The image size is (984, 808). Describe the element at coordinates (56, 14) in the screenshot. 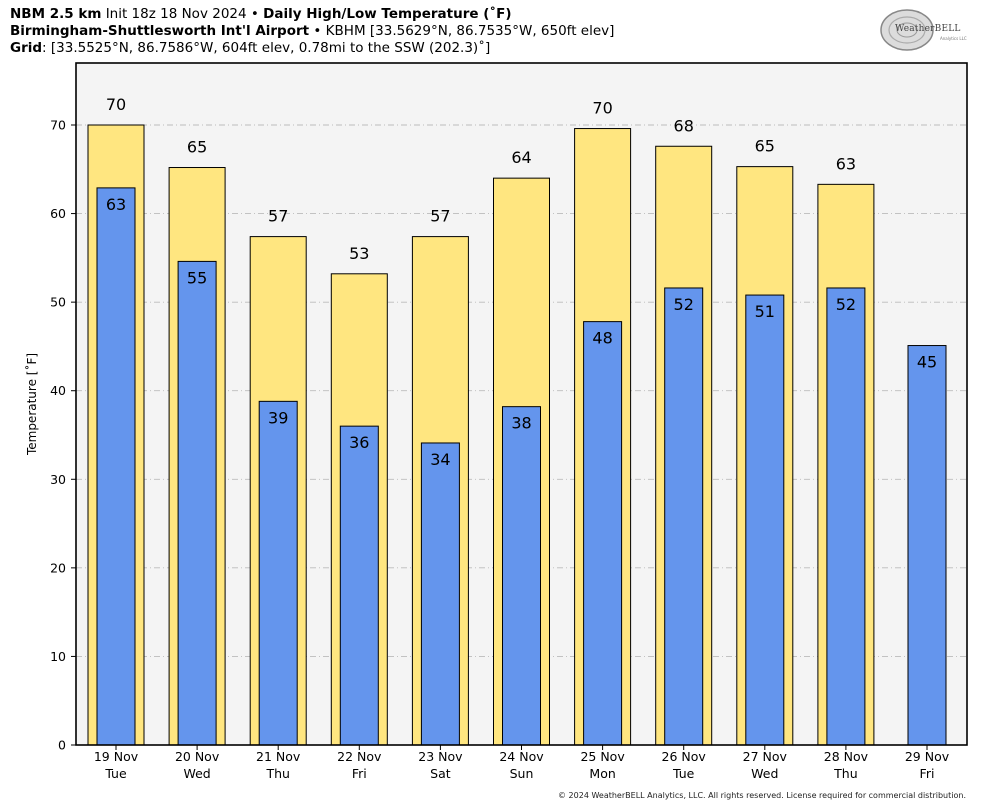

I see `model-name: NBM 2.5 km` at that location.